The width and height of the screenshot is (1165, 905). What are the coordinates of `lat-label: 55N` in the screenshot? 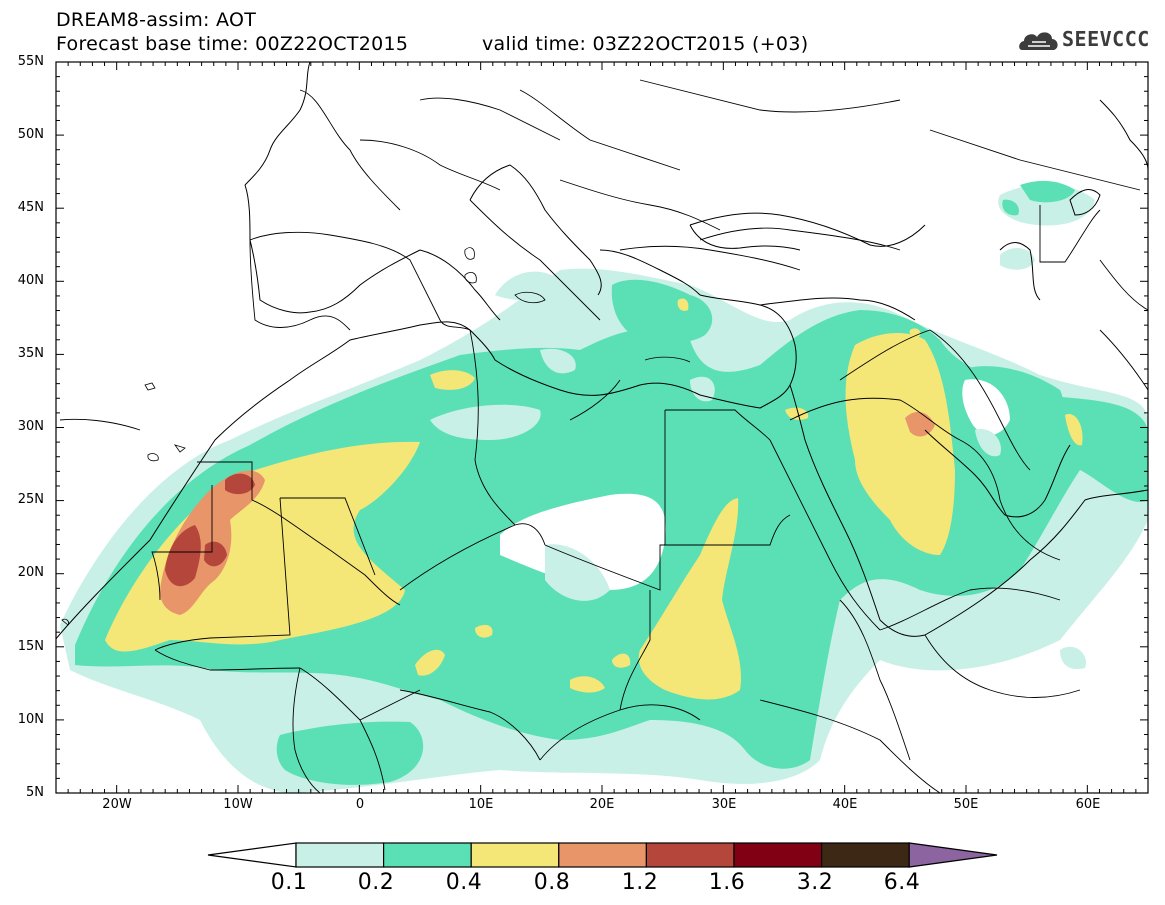 It's located at (30, 61).